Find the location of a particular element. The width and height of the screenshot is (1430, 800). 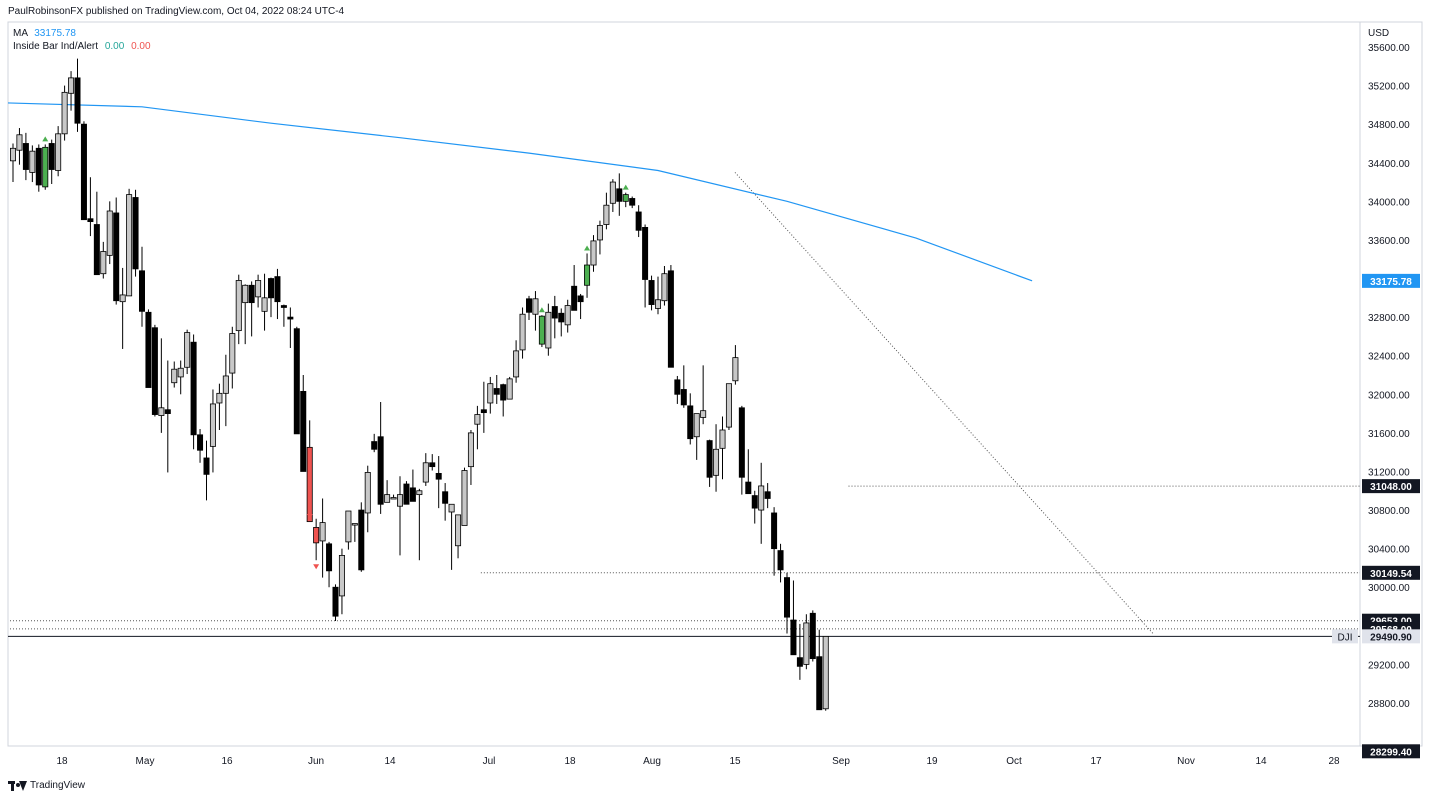

tradingview-logo-icon is located at coordinates (17, 785).